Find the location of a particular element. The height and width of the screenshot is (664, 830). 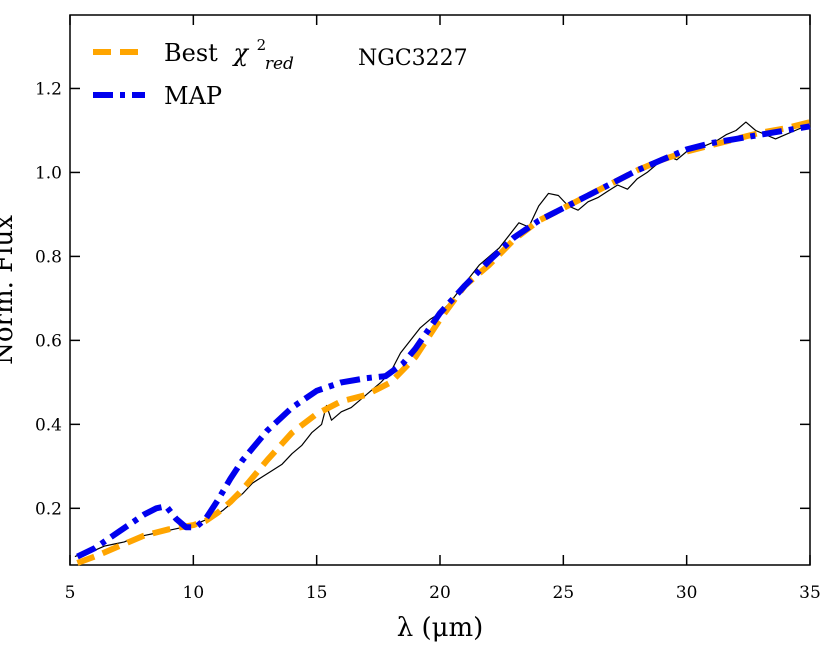

x-tick-label: 30 is located at coordinates (687, 593).